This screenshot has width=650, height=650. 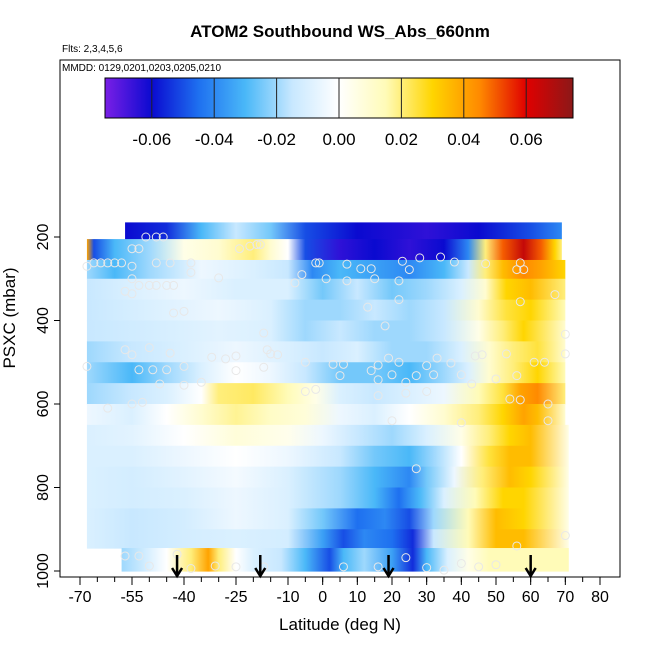 What do you see at coordinates (354, 567) in the screenshot?
I see `latitude-arrows` at bounding box center [354, 567].